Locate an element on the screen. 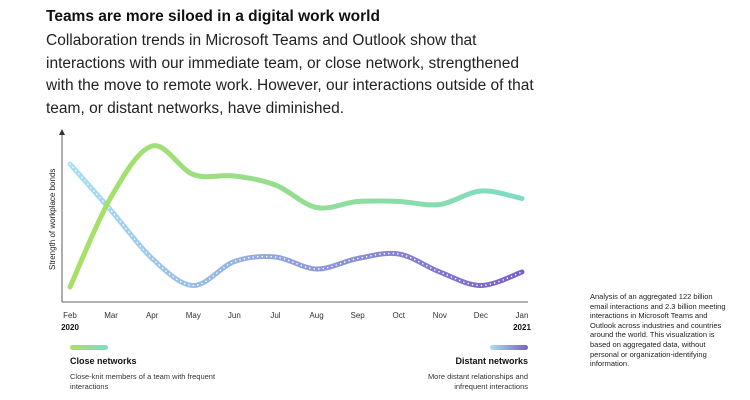  y-axis-arrow is located at coordinates (62, 132).